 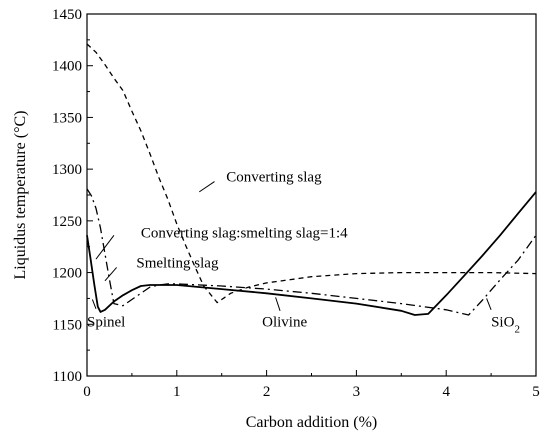 What do you see at coordinates (67, 67) in the screenshot?
I see `y-tick-label: 1400` at bounding box center [67, 67].